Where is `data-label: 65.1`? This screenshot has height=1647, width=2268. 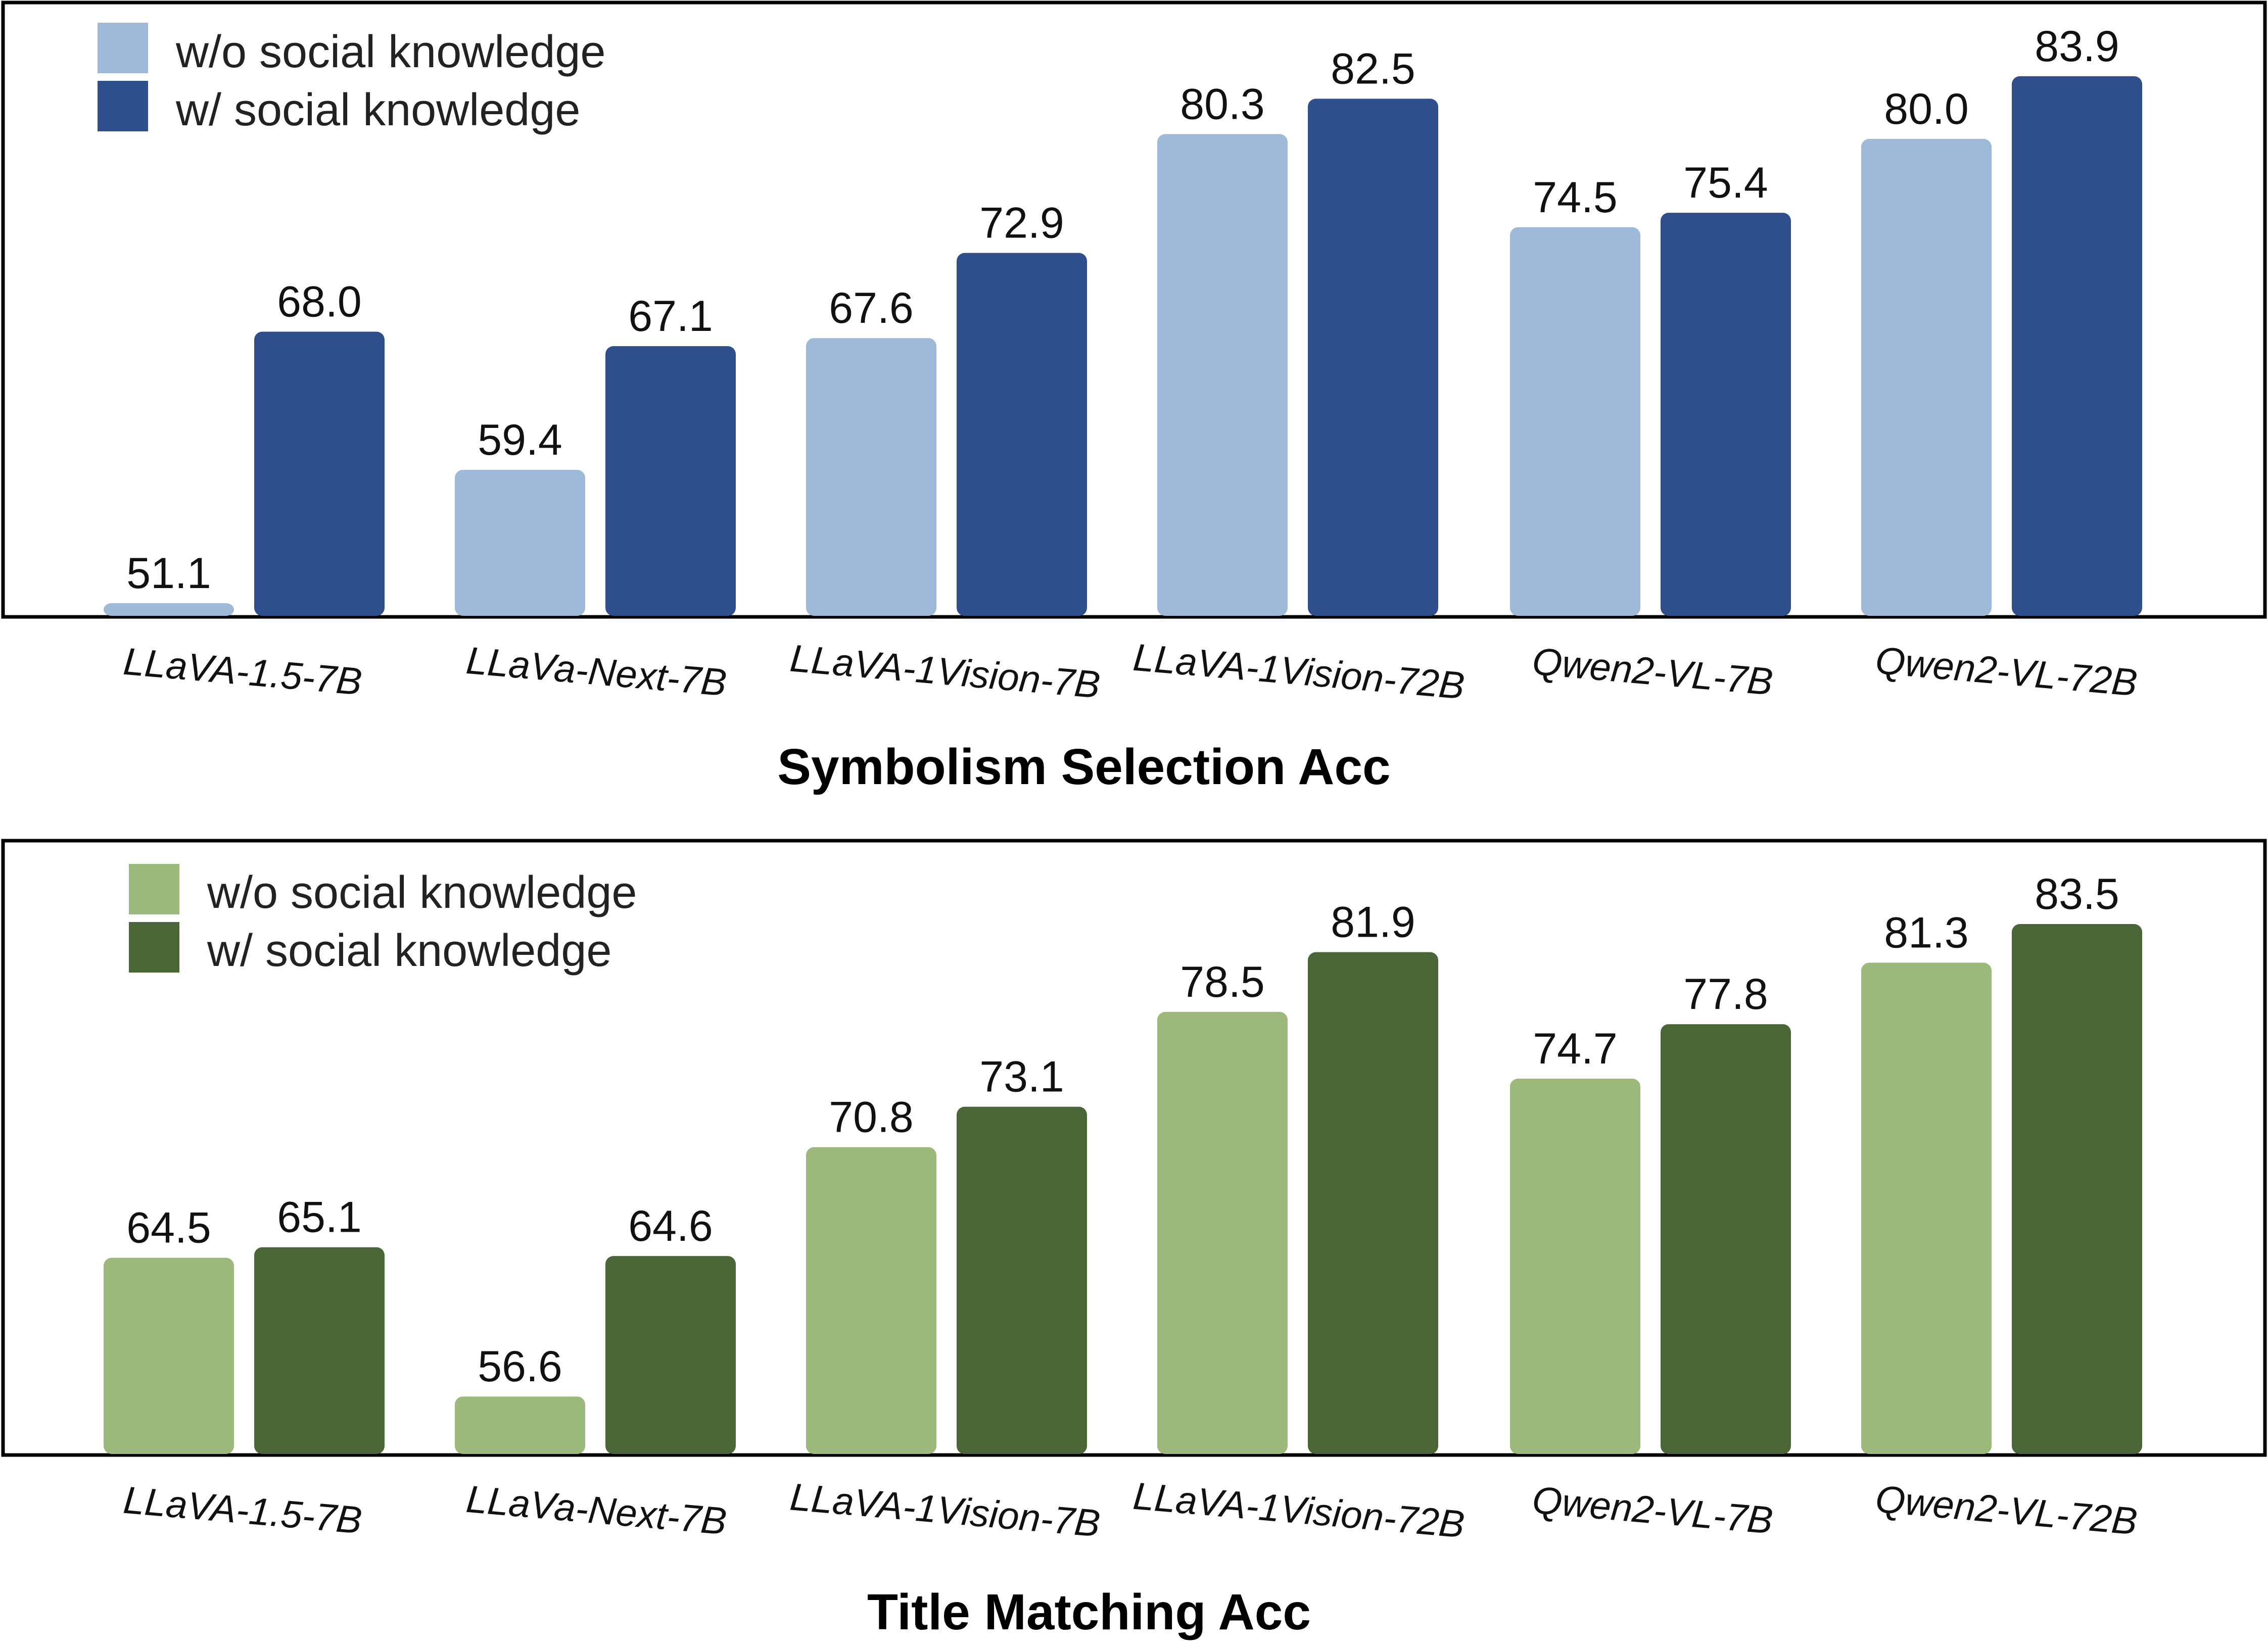 data-label: 65.1 is located at coordinates (319, 1217).